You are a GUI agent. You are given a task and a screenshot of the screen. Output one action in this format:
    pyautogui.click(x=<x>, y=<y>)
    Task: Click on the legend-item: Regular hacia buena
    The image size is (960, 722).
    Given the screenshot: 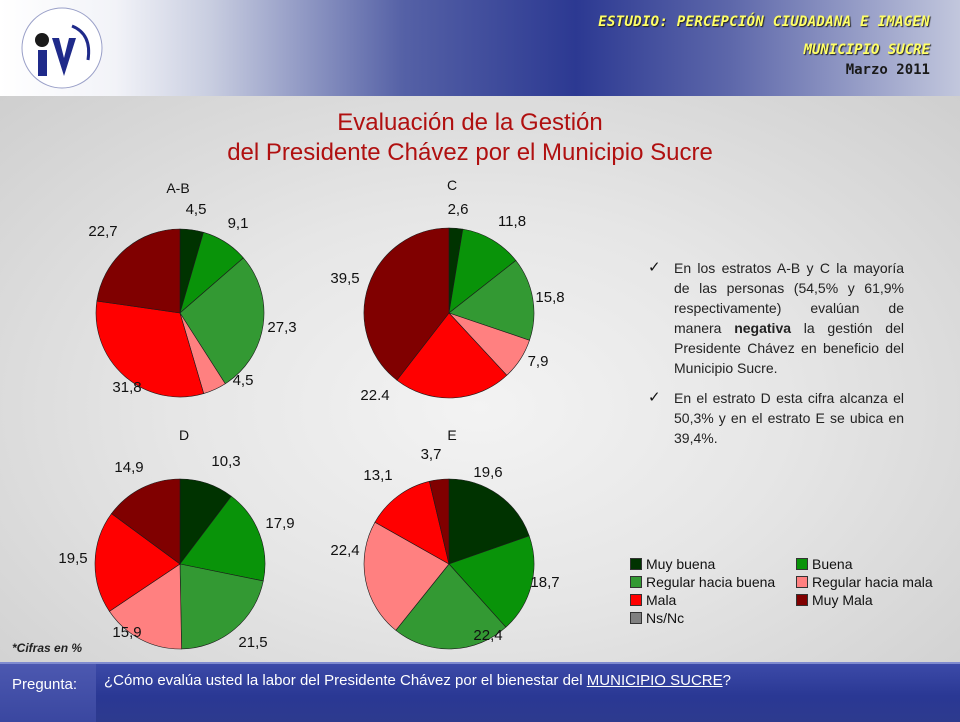 What is the action you would take?
    pyautogui.click(x=702, y=582)
    